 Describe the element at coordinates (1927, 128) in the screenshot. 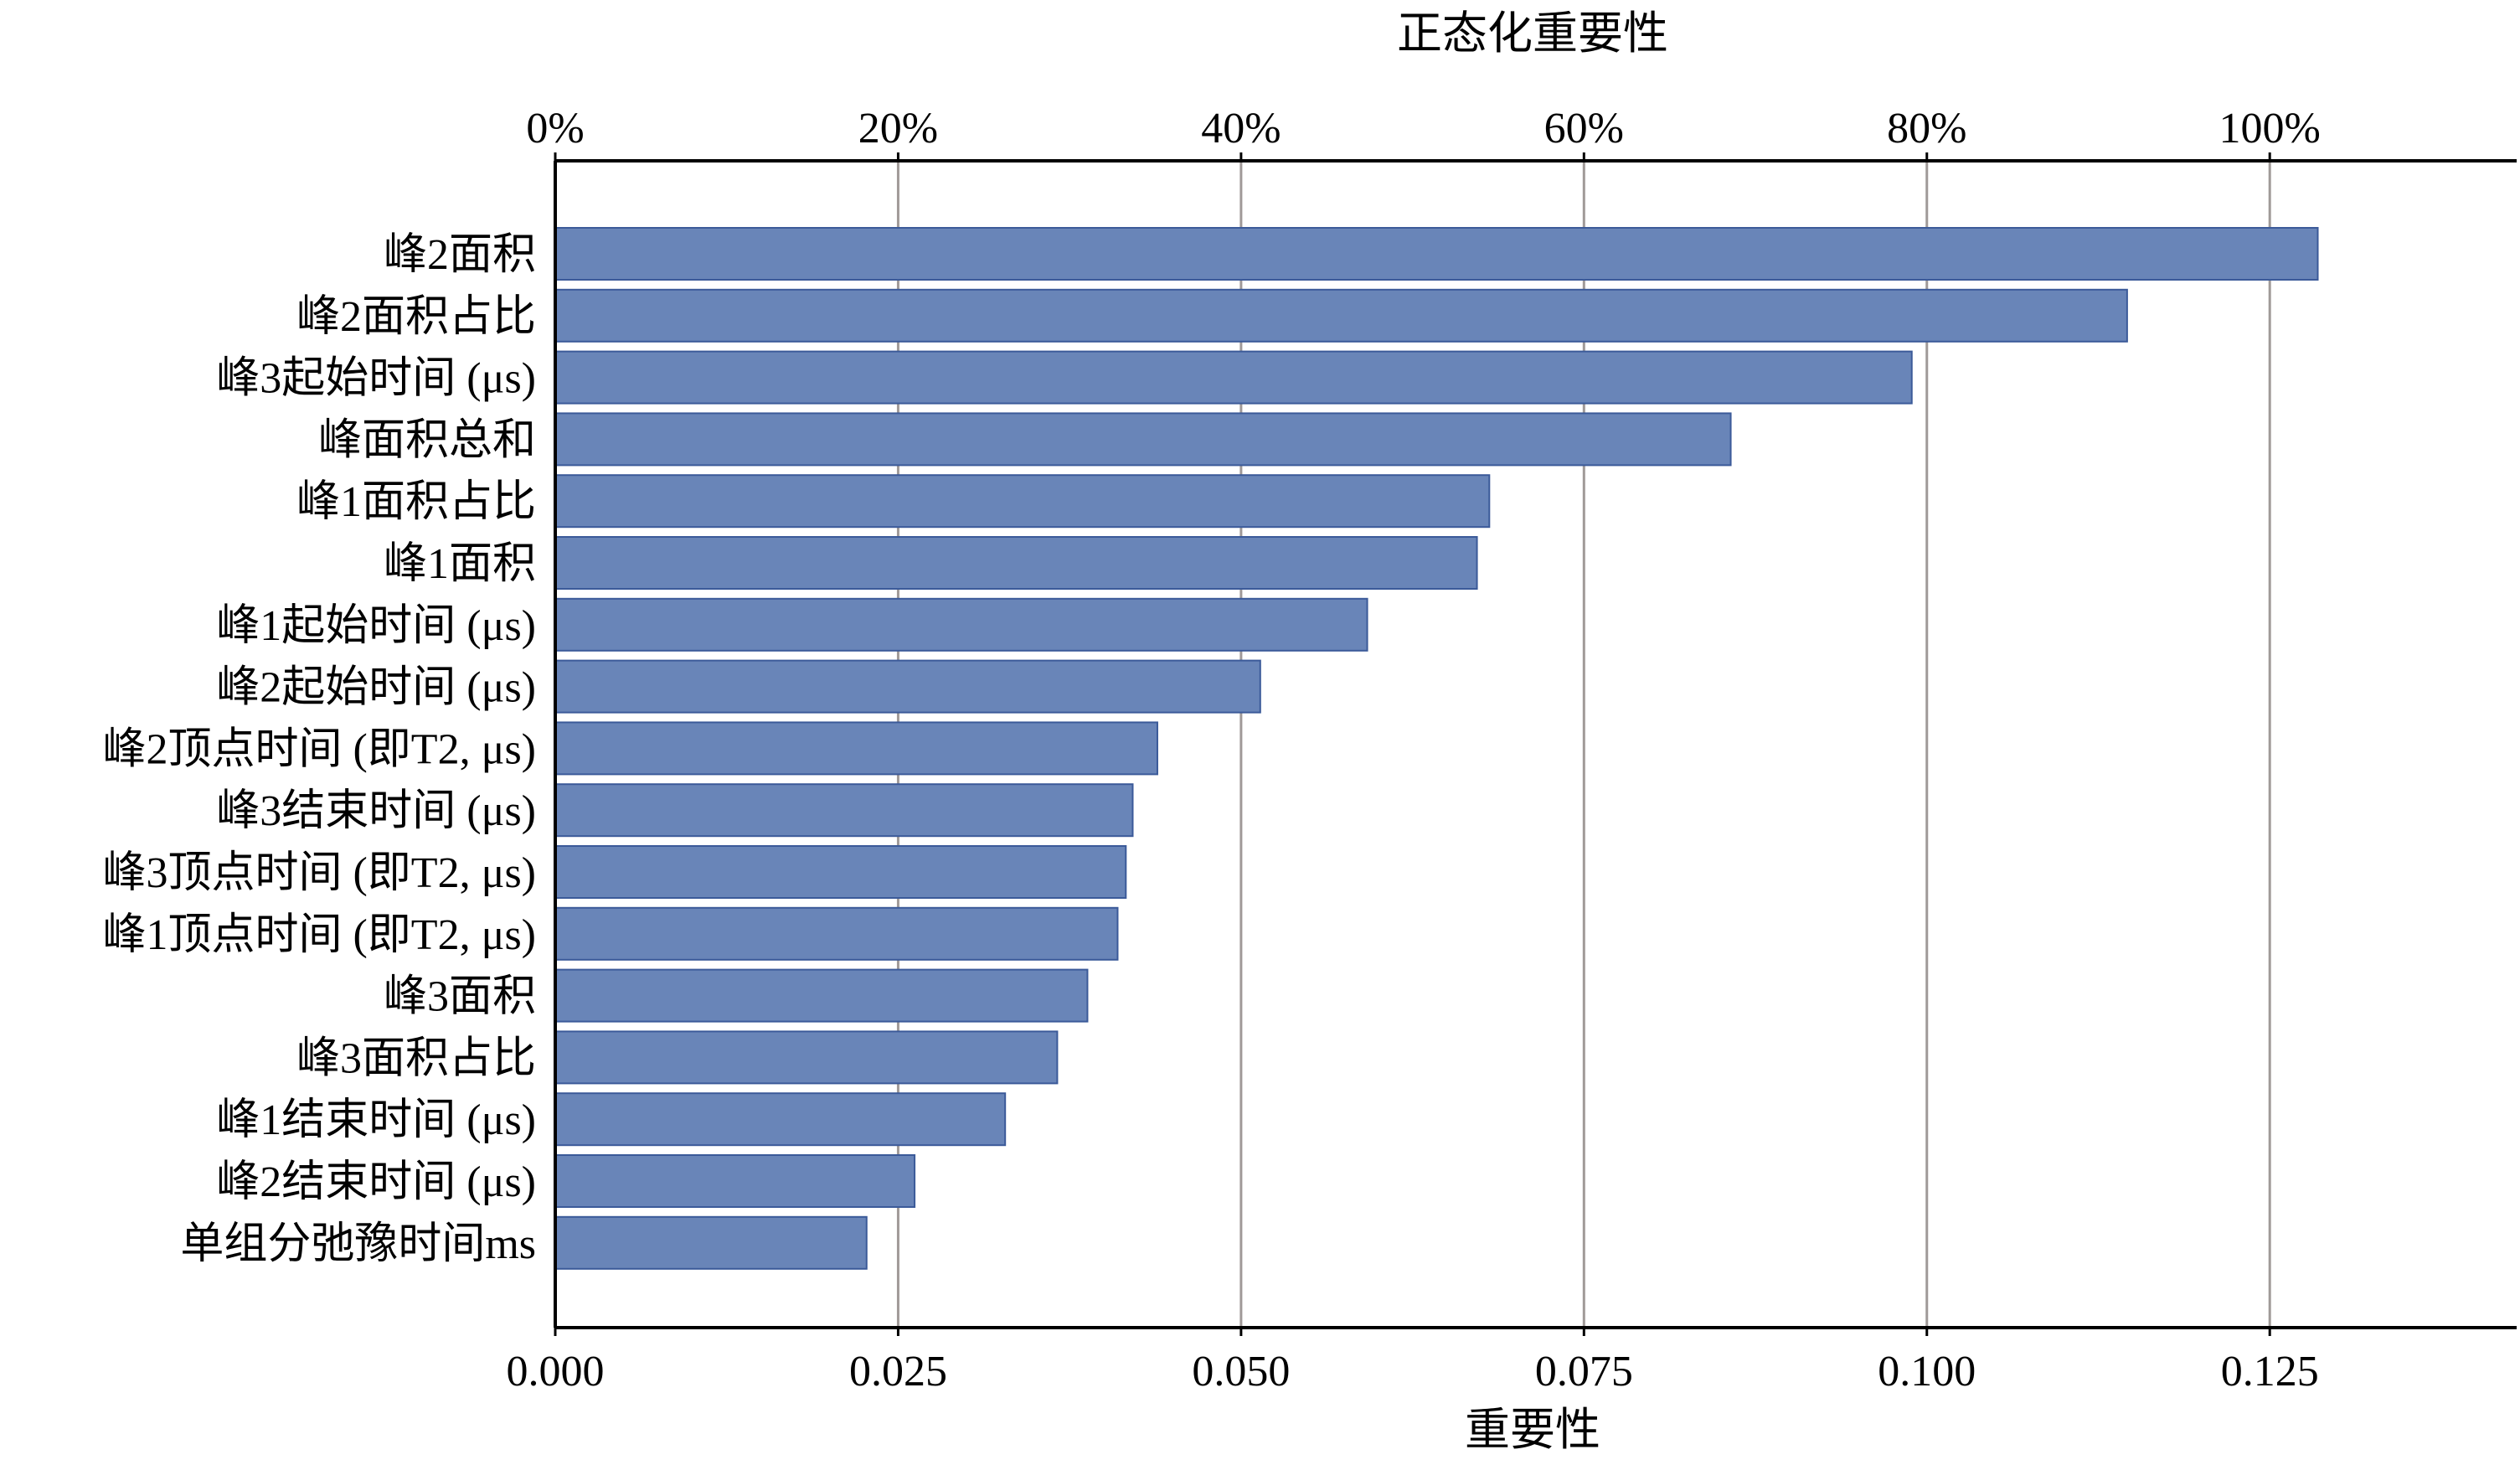

I see `top-tick-label-4: 80%` at that location.